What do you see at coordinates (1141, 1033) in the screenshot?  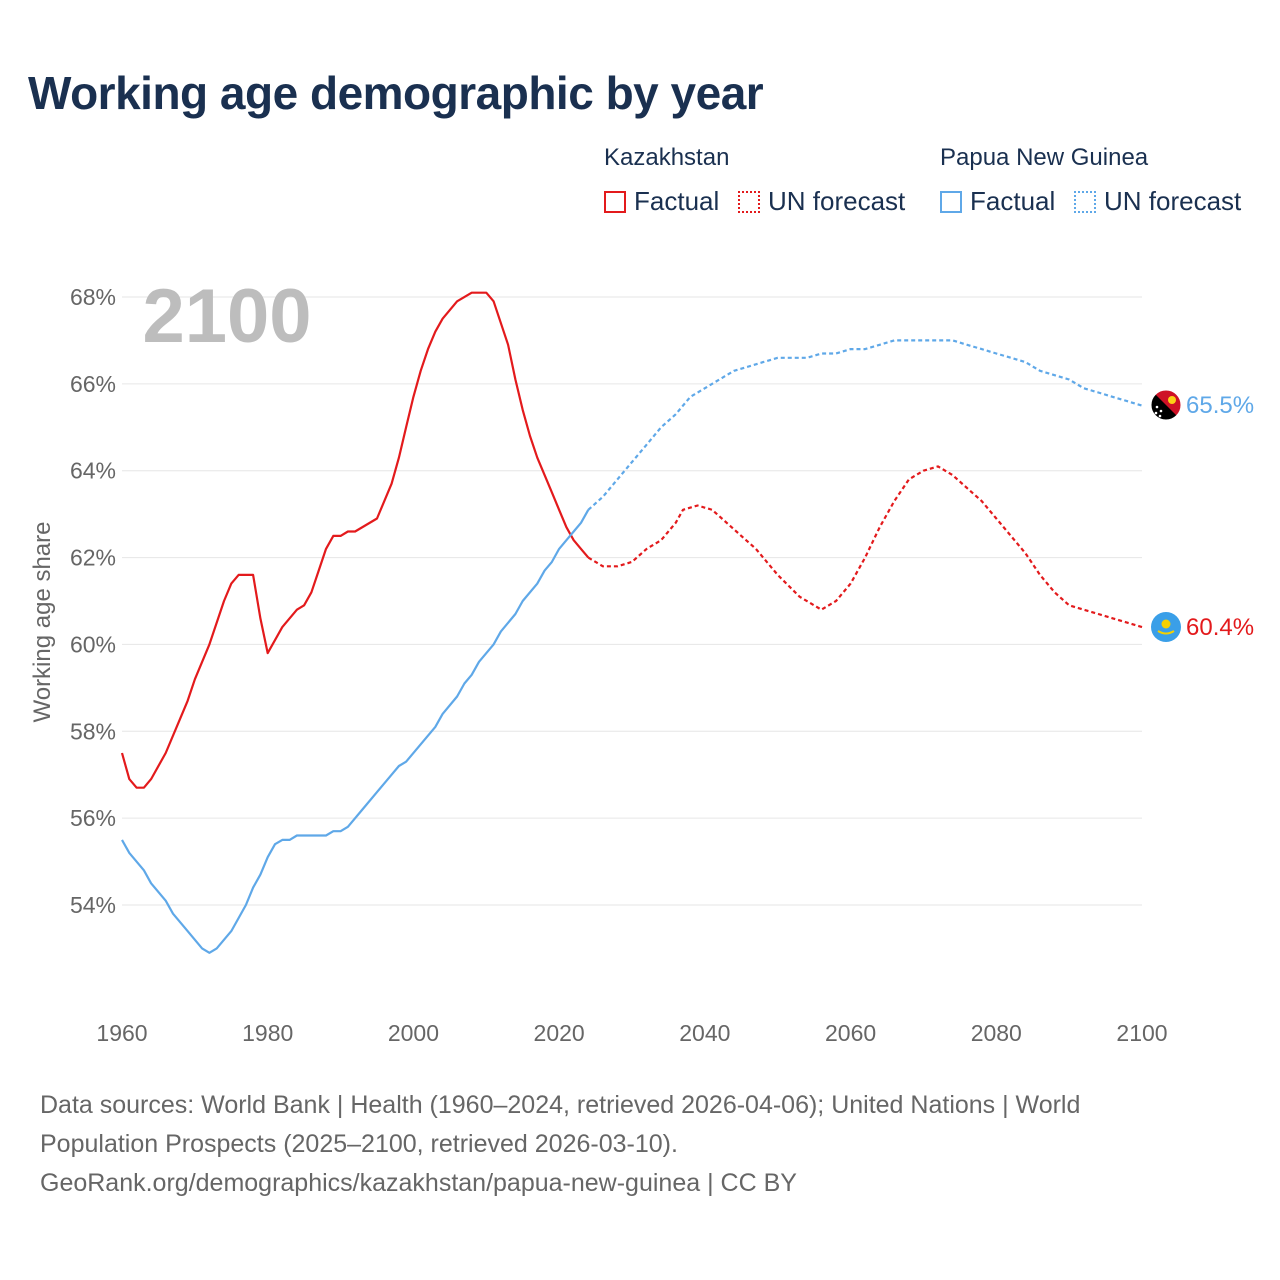 I see `x-tick-label: 2100` at bounding box center [1141, 1033].